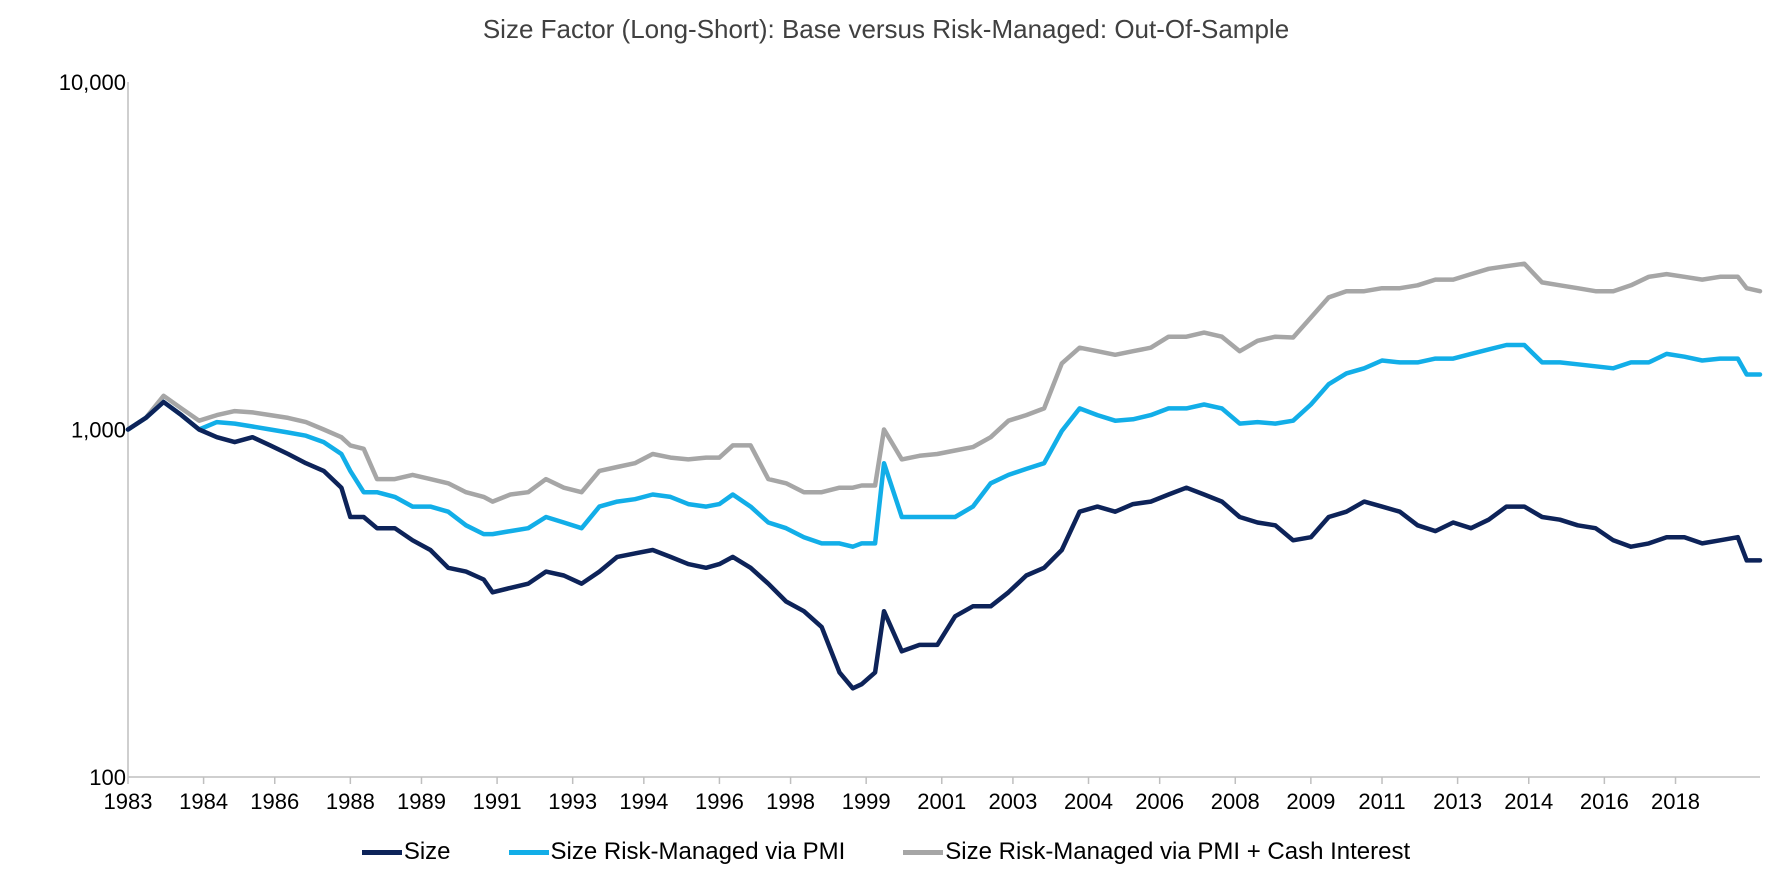 The image size is (1772, 886). I want to click on x-tick-label: 1991, so click(497, 801).